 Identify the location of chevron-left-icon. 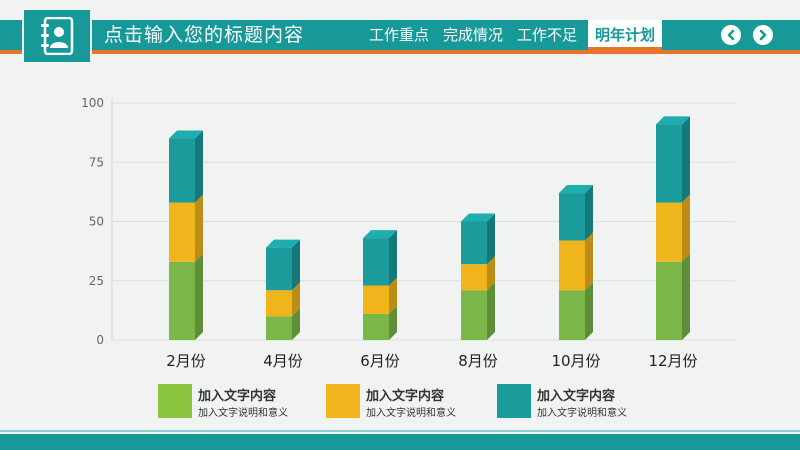
(731, 35).